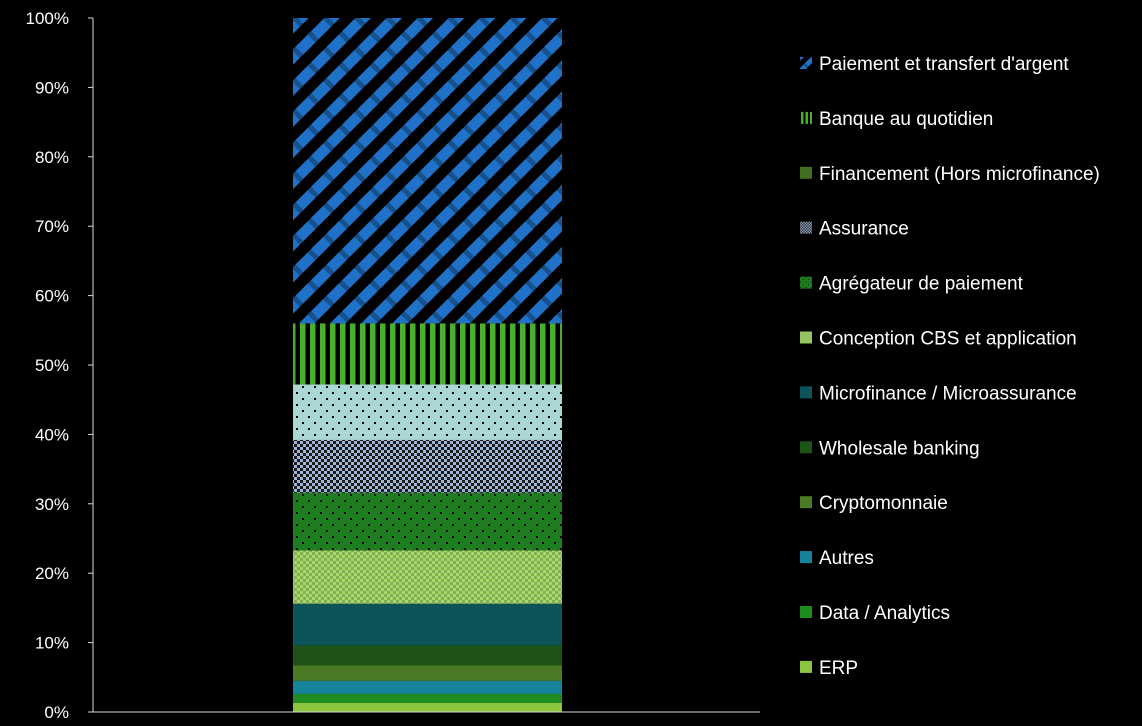  What do you see at coordinates (883, 503) in the screenshot?
I see `legend-label: Cryptomonnaie` at bounding box center [883, 503].